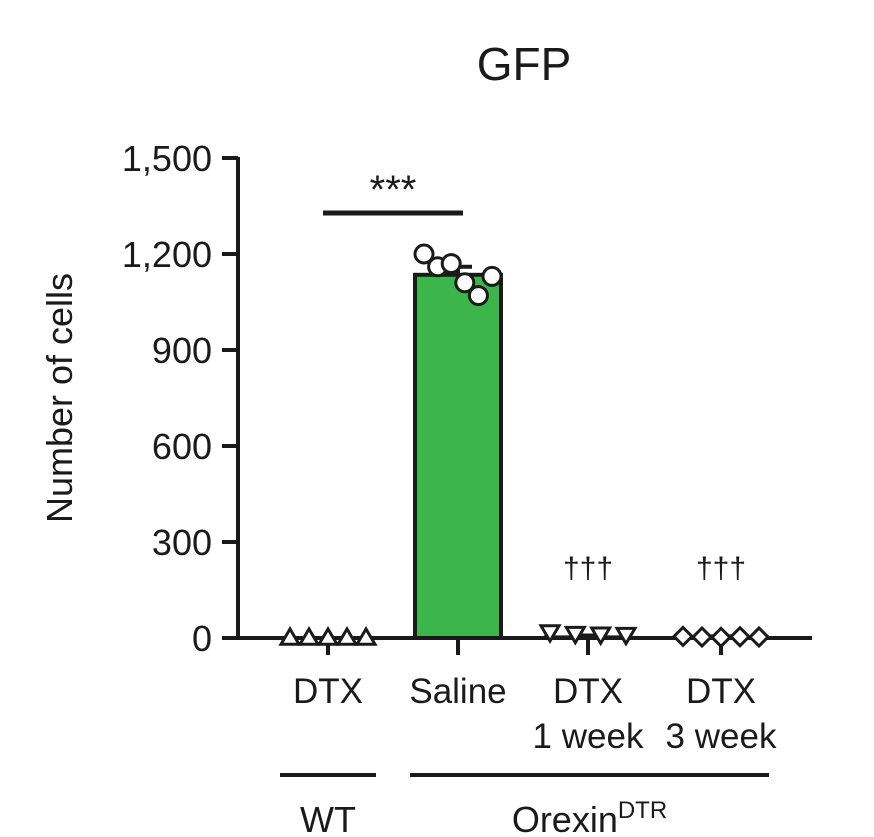 The image size is (874, 837). What do you see at coordinates (721, 736) in the screenshot?
I see `category-sublabel: 3 week` at bounding box center [721, 736].